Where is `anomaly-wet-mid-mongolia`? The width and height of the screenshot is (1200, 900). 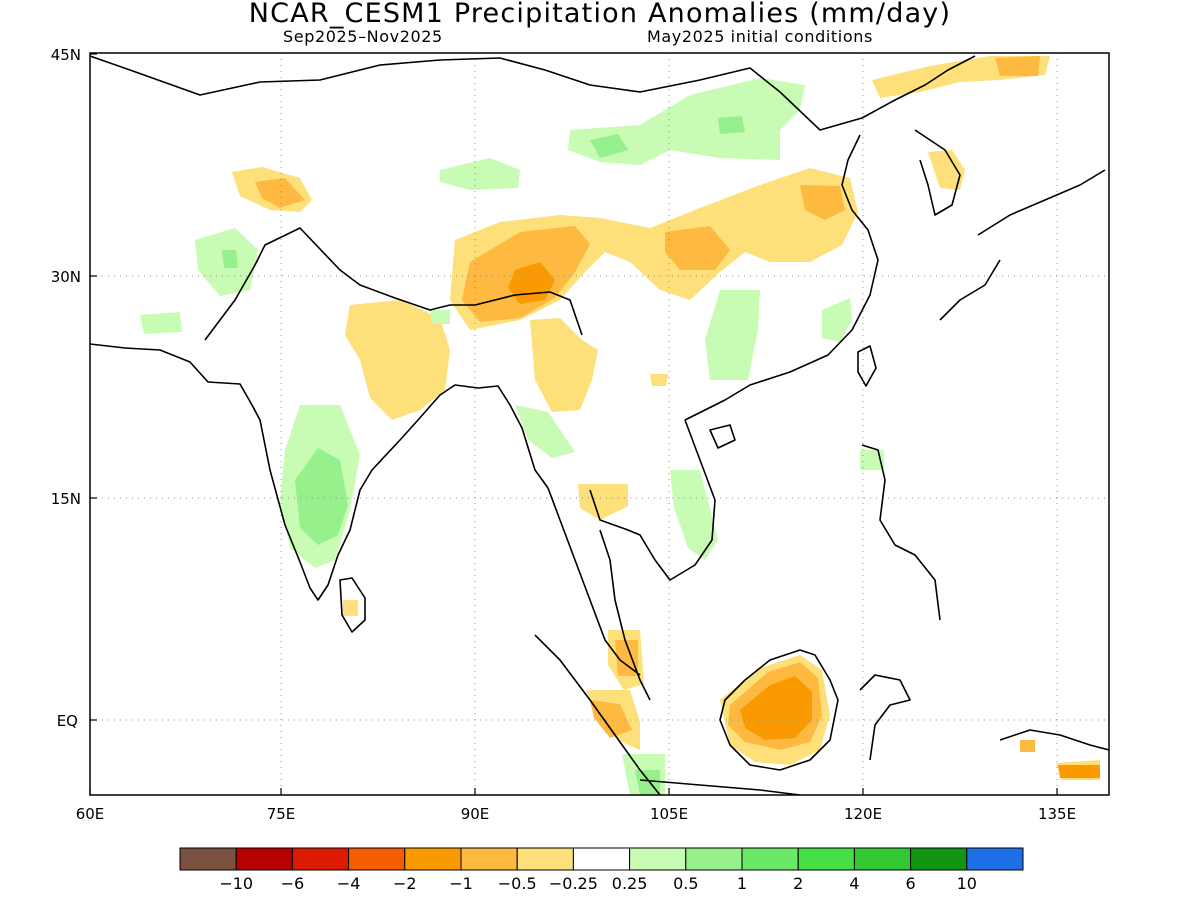 anomaly-wet-mid-mongolia is located at coordinates (609, 146).